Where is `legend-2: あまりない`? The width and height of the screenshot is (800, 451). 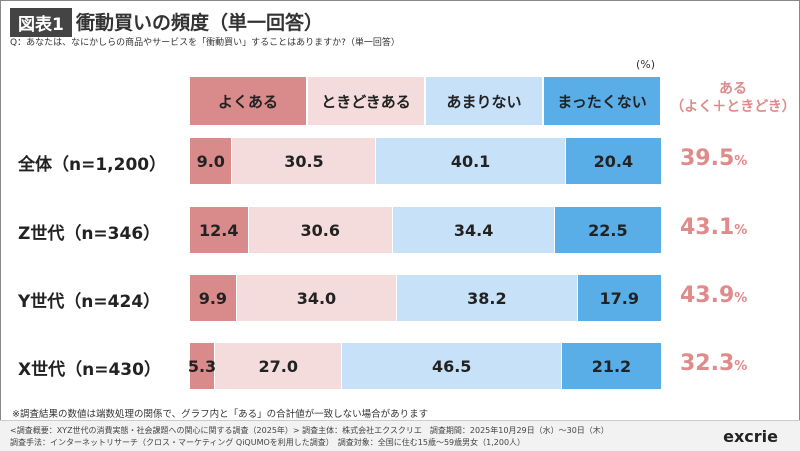
legend-2: あまりない is located at coordinates (484, 101).